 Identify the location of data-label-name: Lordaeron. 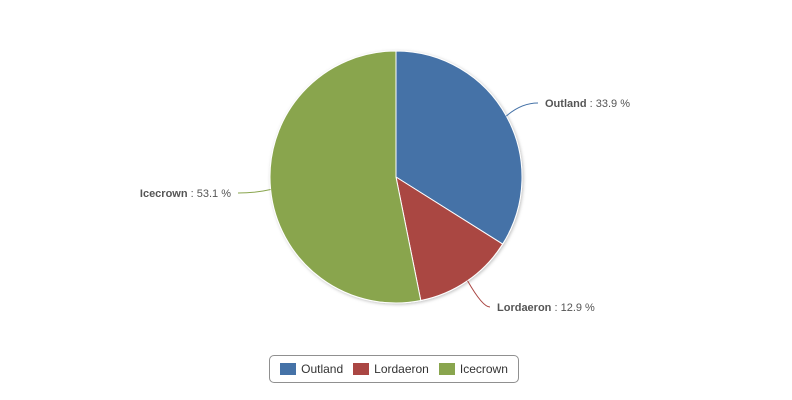
(524, 308).